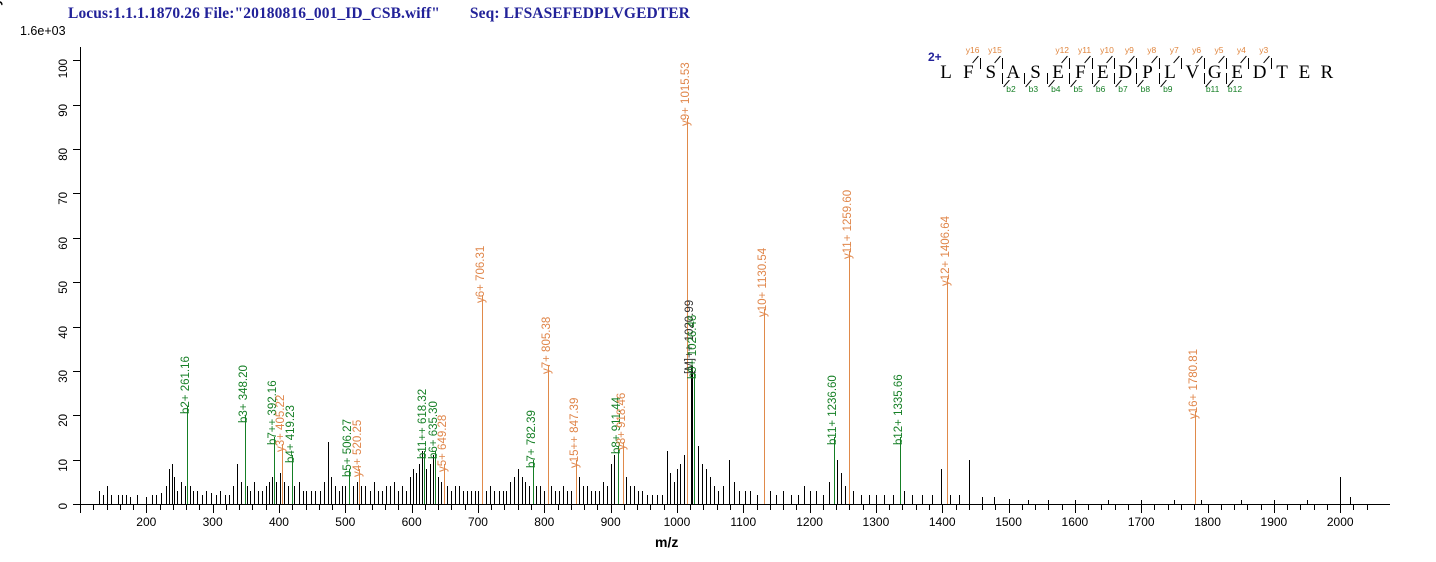 This screenshot has height=562, width=1436. Describe the element at coordinates (1147, 72) in the screenshot. I see `sequence-residue: P` at that location.